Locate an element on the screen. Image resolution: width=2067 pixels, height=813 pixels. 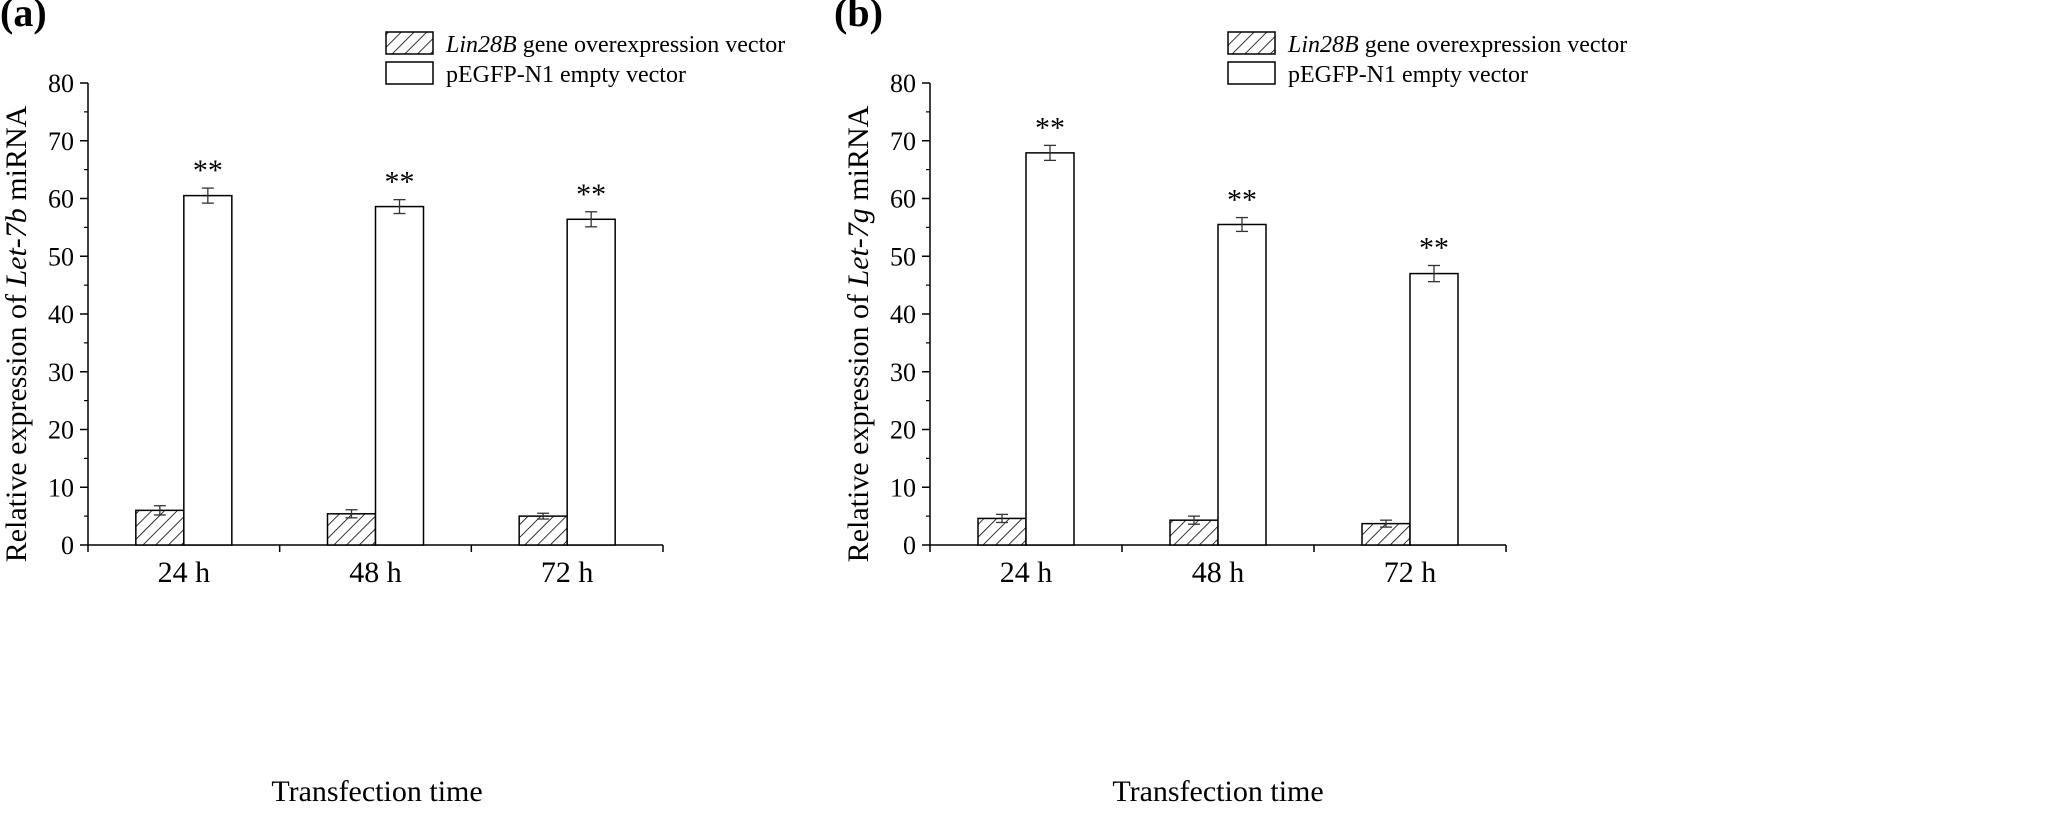
y-axis-title: Relative expression of Let-7g miRNA is located at coordinates (858, 333).